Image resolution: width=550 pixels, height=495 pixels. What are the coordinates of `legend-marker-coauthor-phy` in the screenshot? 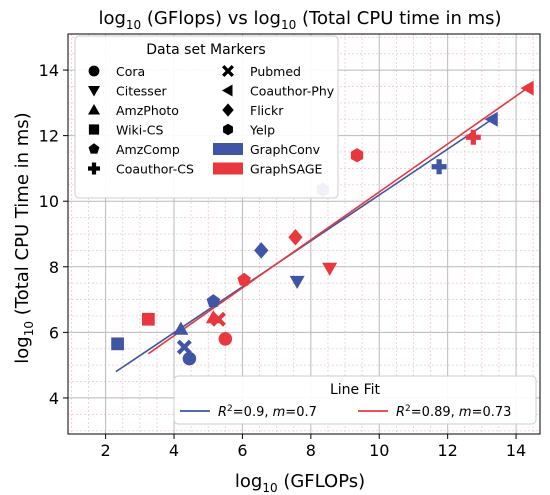 It's located at (227, 90).